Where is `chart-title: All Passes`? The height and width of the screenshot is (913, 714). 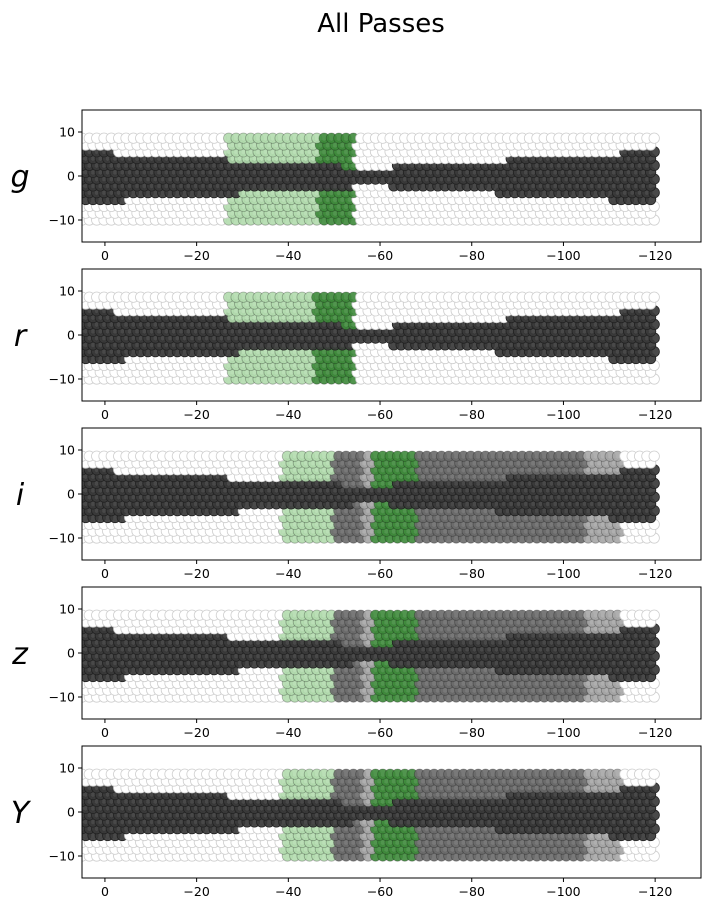
chart-title: All Passes is located at coordinates (381, 24).